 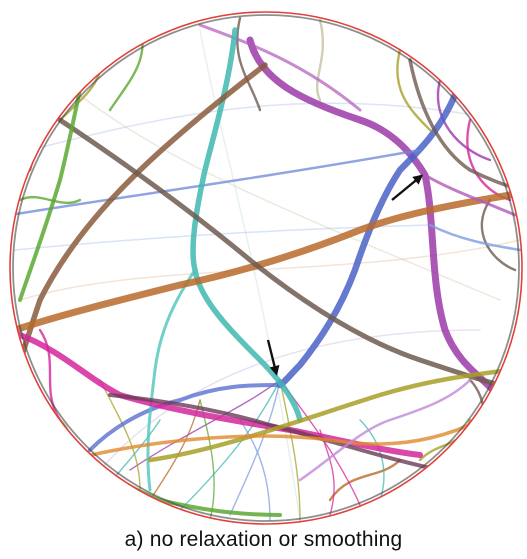 I want to click on orange-lower-bundle, so click(x=275, y=440).